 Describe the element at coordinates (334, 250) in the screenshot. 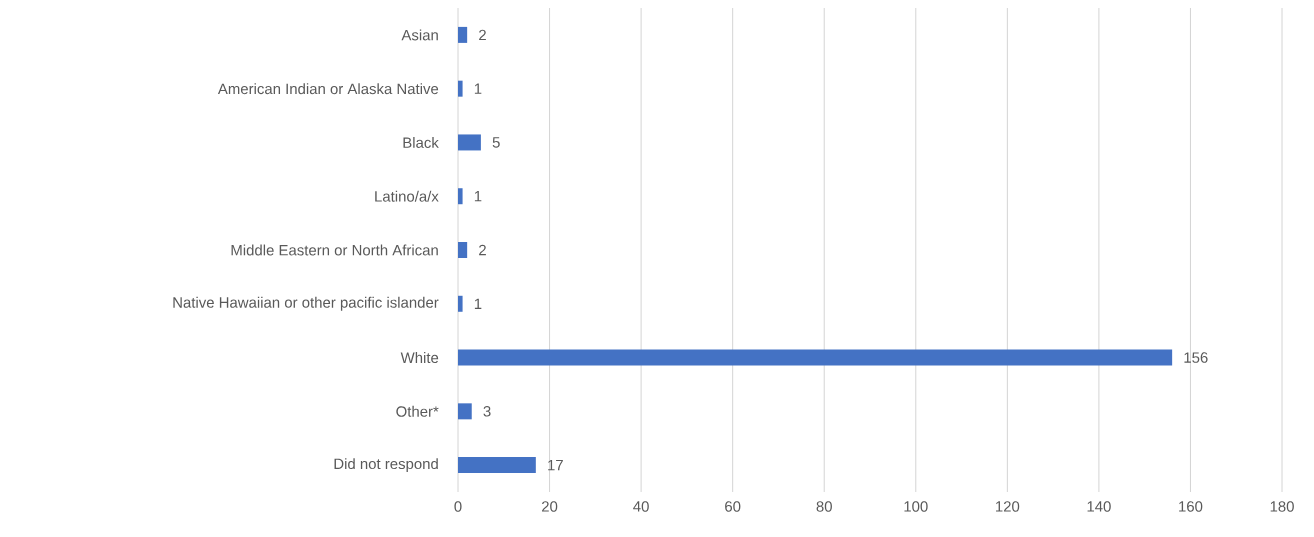

I see `y-tick-label: Middle Eastern or North African` at that location.